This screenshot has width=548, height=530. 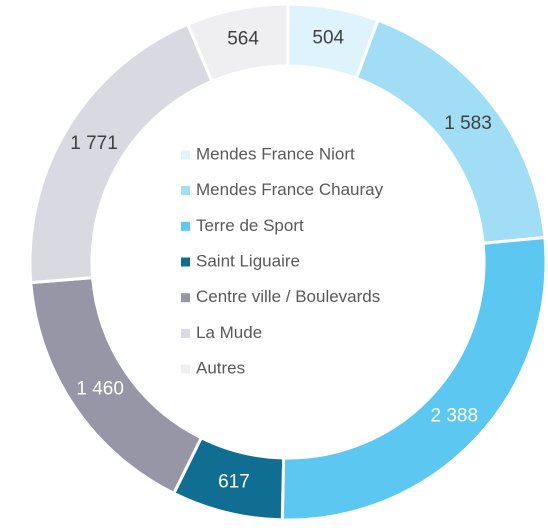 What do you see at coordinates (454, 416) in the screenshot?
I see `data-label: 2 388` at bounding box center [454, 416].